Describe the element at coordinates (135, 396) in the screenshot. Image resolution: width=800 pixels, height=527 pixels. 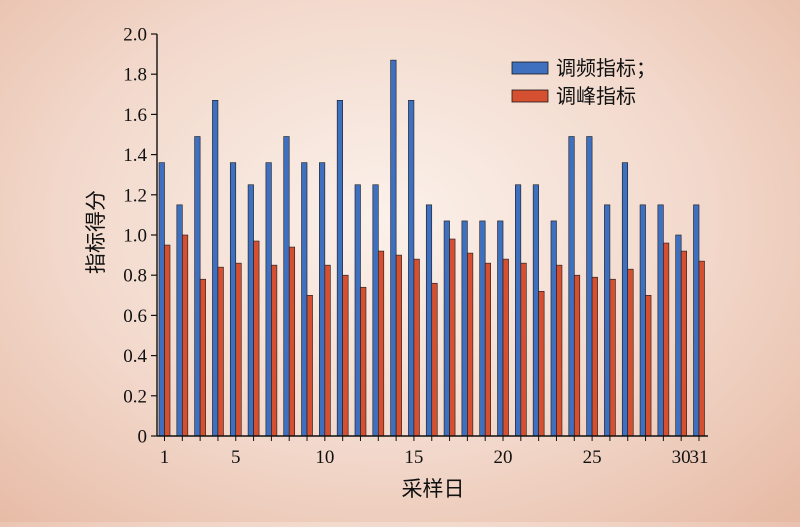
I see `y-tick-label: 0.2` at that location.